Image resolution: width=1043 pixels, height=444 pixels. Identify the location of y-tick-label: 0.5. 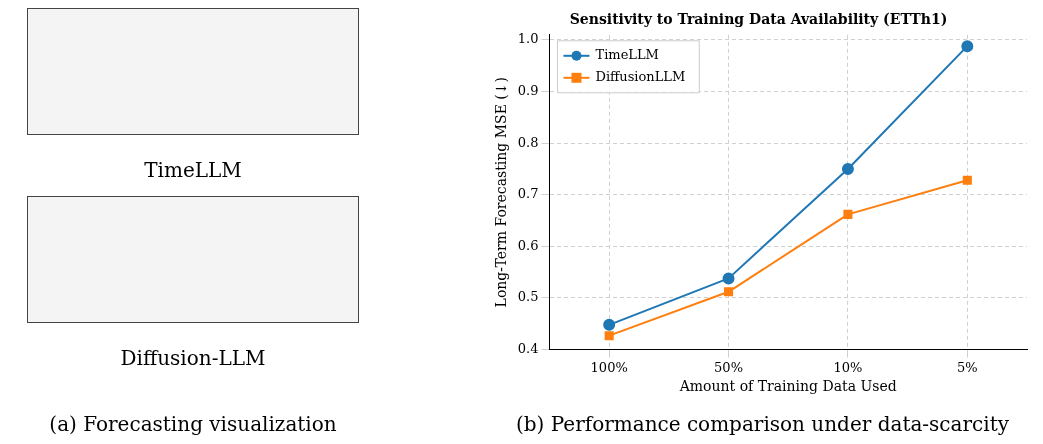
(528, 297).